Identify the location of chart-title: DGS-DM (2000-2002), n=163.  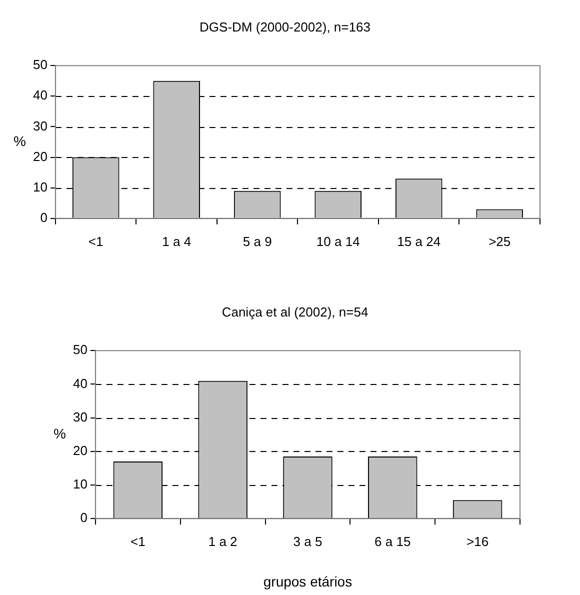
(285, 26).